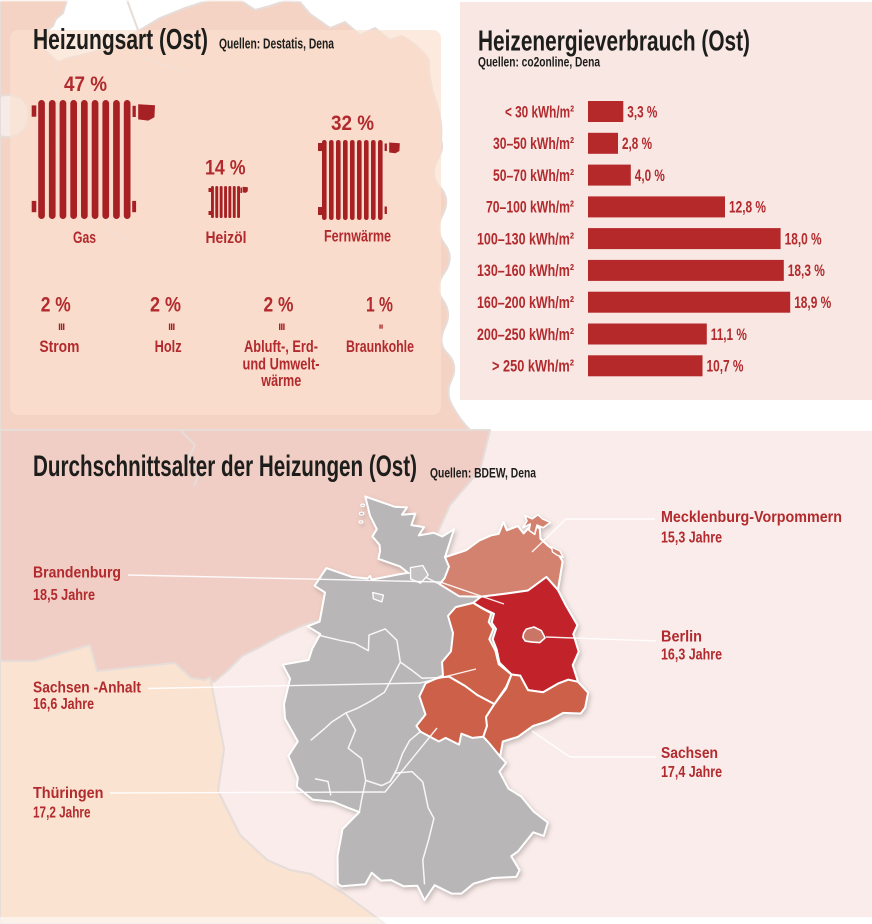 The width and height of the screenshot is (872, 924). What do you see at coordinates (59, 347) in the screenshot?
I see `svg-text: Strom` at bounding box center [59, 347].